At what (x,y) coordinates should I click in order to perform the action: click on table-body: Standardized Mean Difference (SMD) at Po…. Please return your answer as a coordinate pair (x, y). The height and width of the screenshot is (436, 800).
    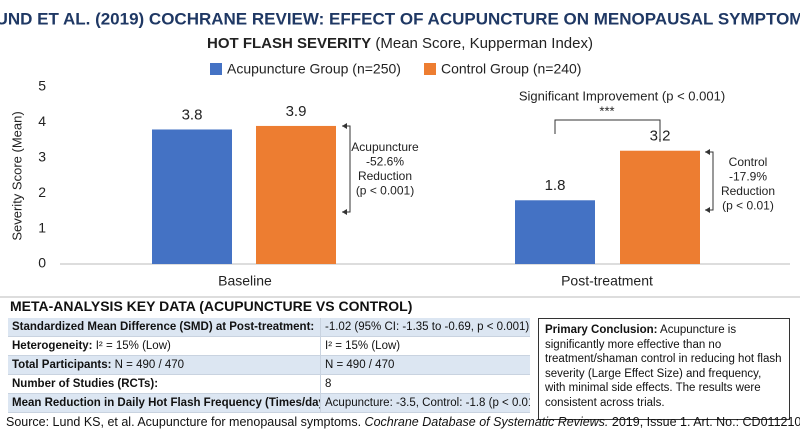
    Looking at the image, I should click on (269, 365).